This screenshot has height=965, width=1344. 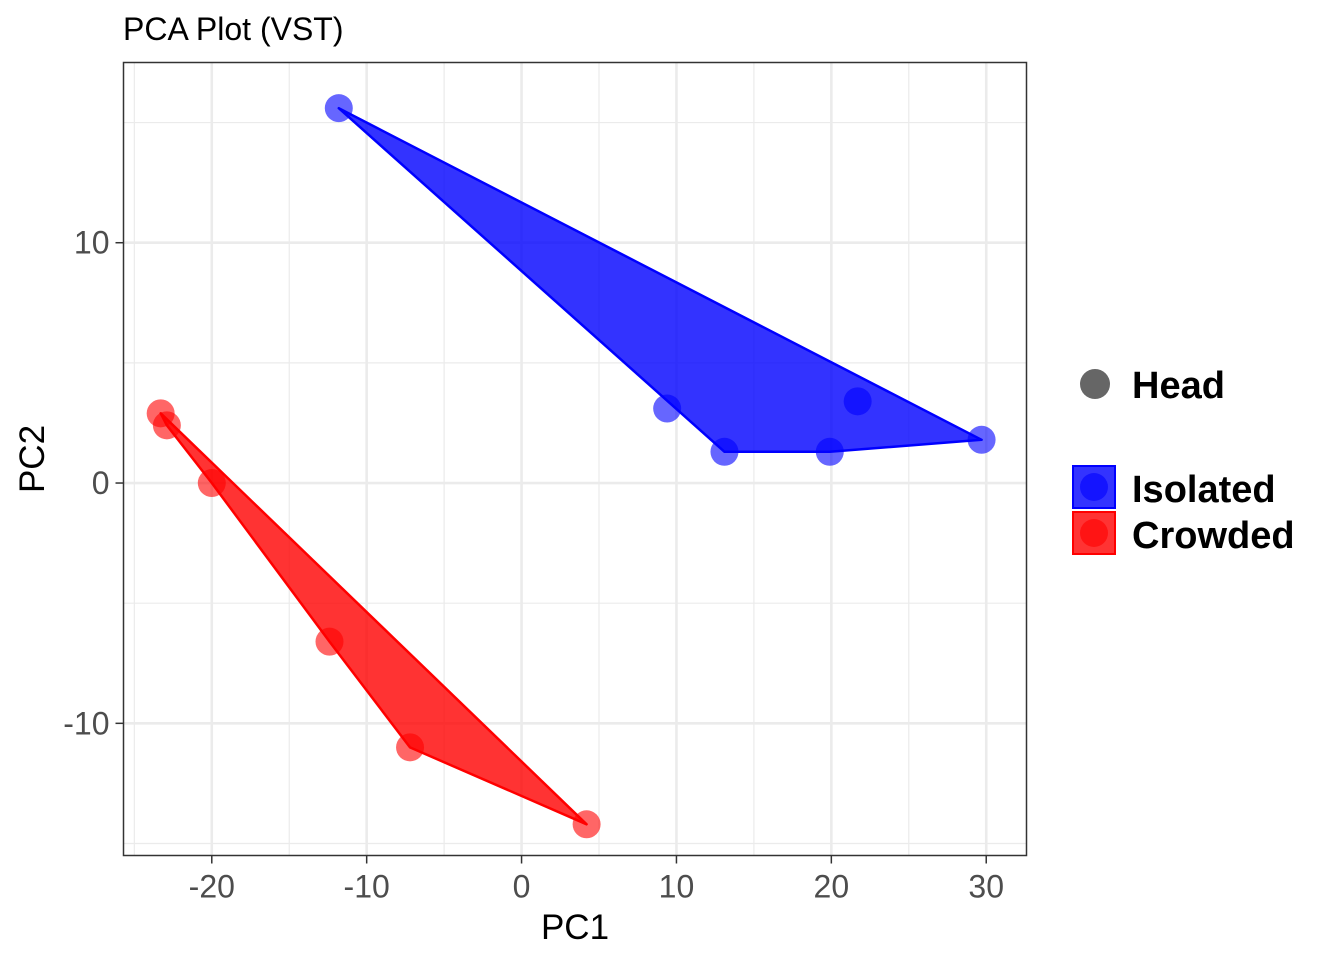 What do you see at coordinates (596, 880) in the screenshot?
I see `x-axis: -20 -10 0 10 20 30` at bounding box center [596, 880].